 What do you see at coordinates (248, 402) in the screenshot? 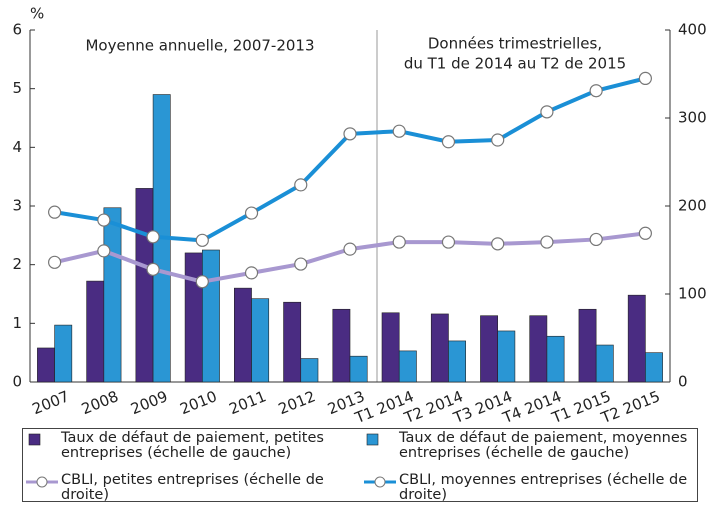
I see `x-tick-label: 2011` at bounding box center [248, 402].